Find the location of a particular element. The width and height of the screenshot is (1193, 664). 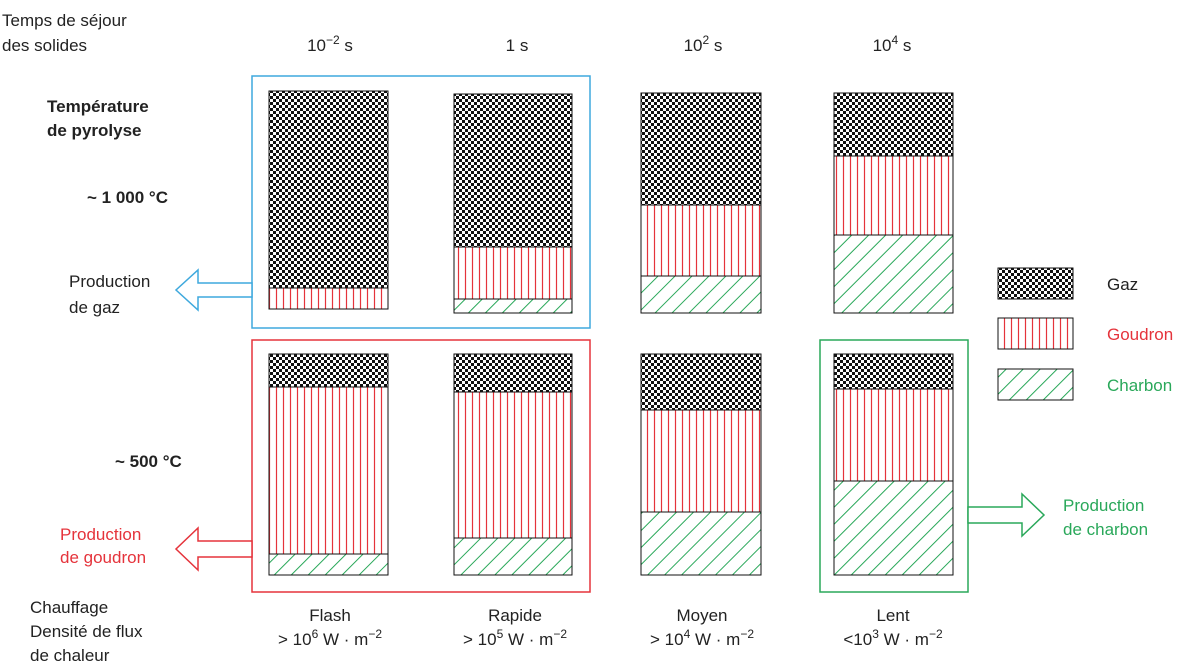

heating-title-line1: Chauffage is located at coordinates (69, 607).